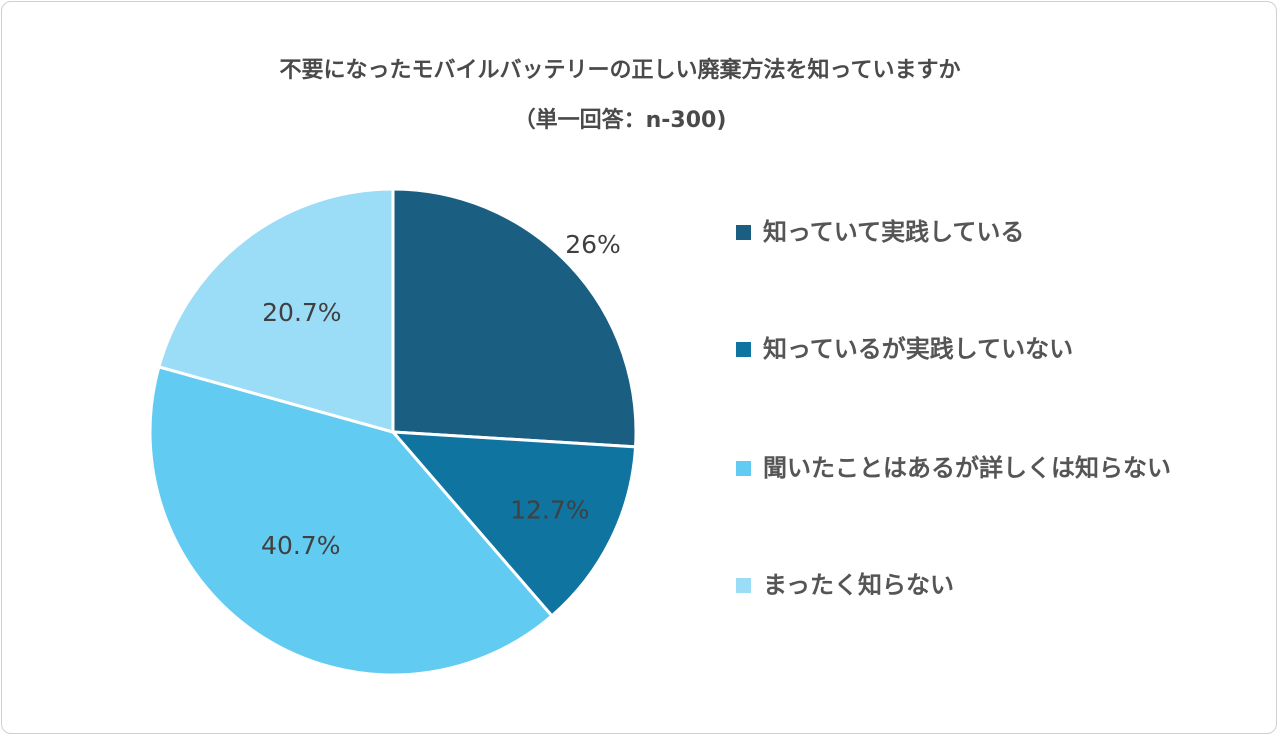  I want to click on legend-item-2: 知っているが実践していない, so click(991, 349).